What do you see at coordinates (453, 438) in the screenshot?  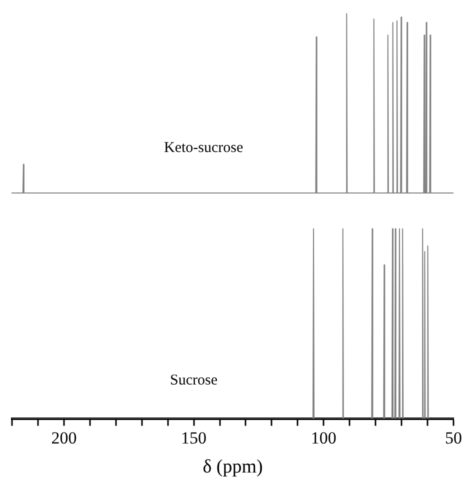 I see `x-tick-label: 50` at bounding box center [453, 438].